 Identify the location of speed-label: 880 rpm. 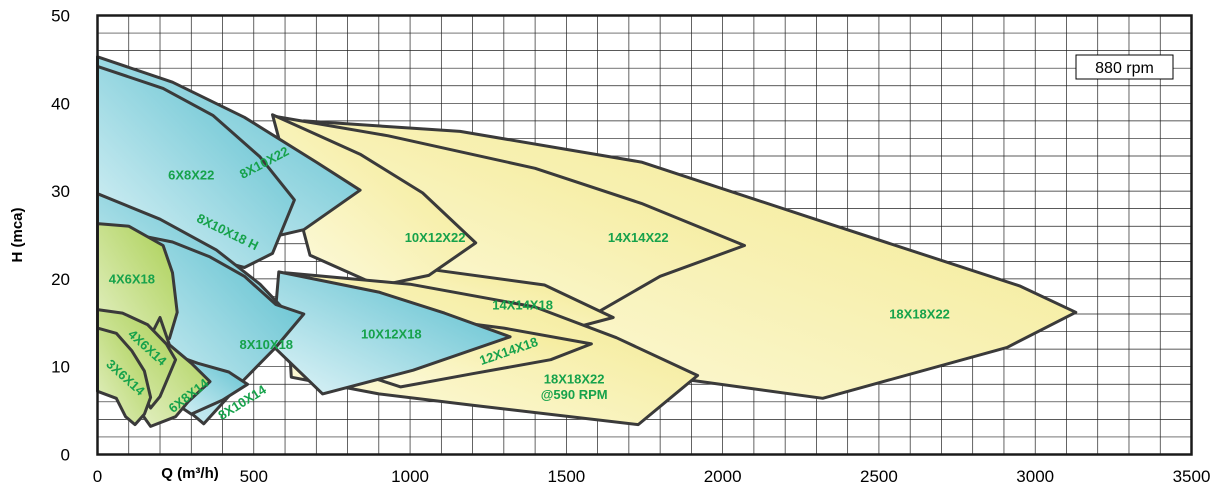
(1124, 68).